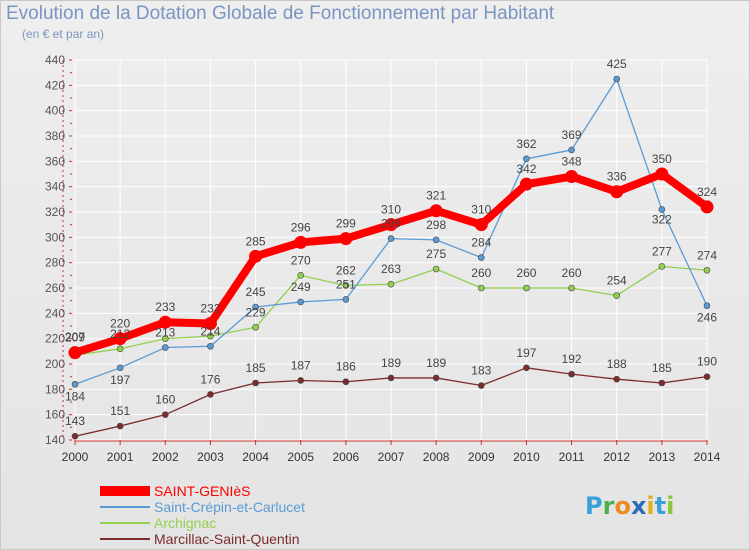  Describe the element at coordinates (165, 457) in the screenshot. I see `x-tick-label: 2002` at that location.